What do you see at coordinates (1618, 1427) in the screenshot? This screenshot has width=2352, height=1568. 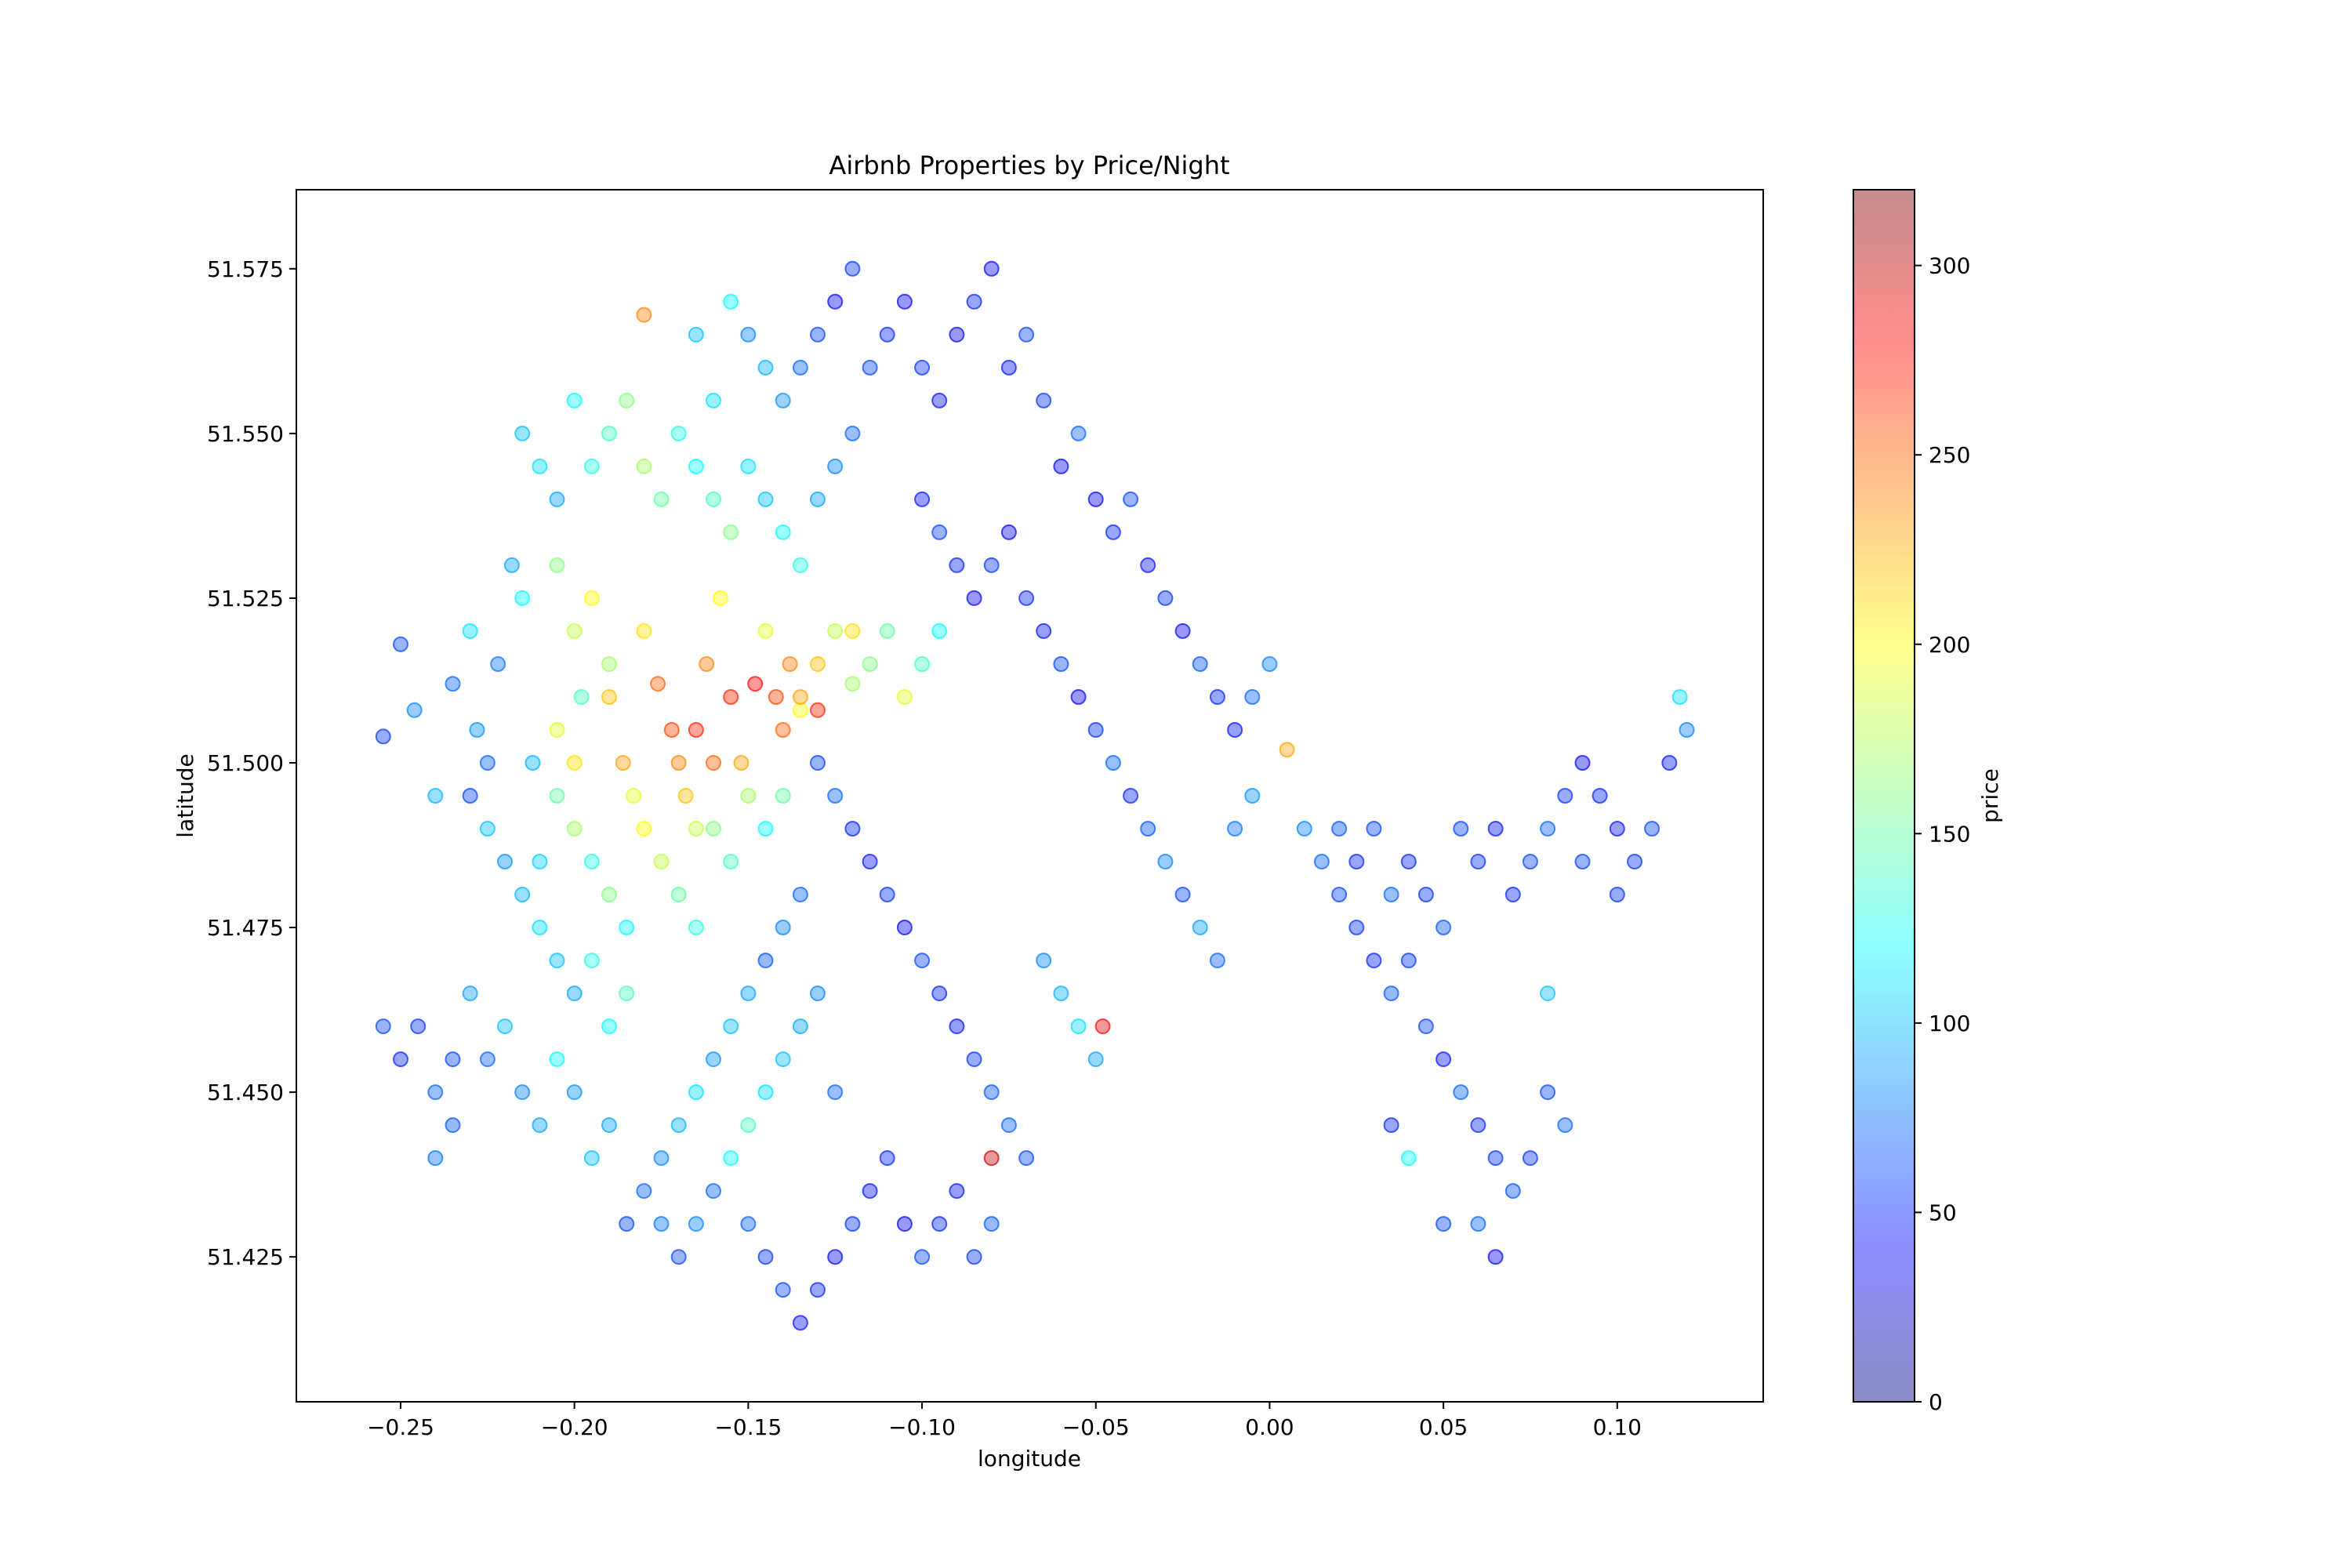 I see `x-tick-label: 0.10` at bounding box center [1618, 1427].